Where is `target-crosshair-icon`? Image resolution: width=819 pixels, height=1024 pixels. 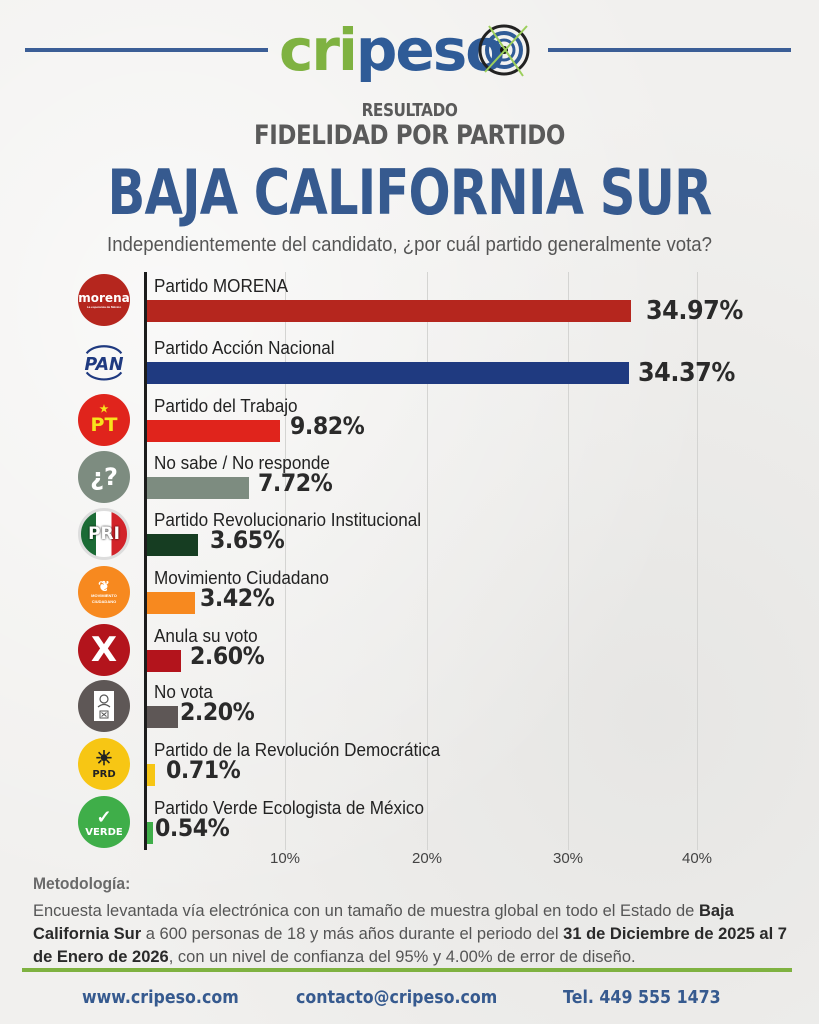 target-crosshair-icon is located at coordinates (504, 50).